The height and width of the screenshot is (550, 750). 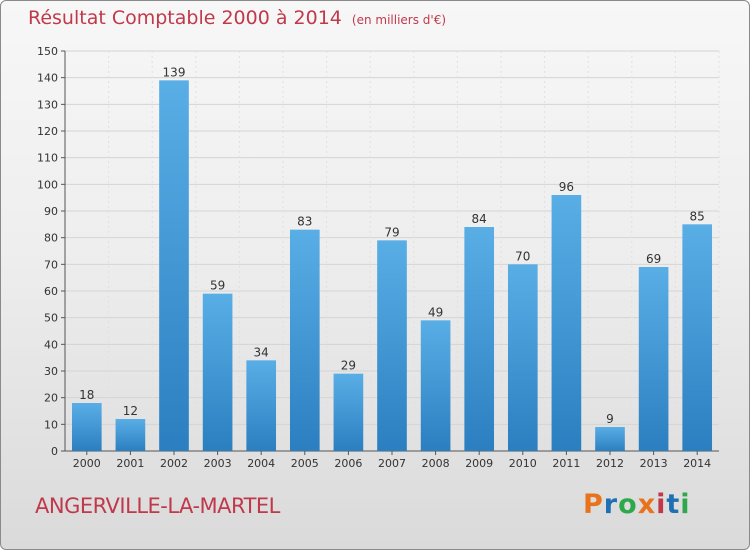 What do you see at coordinates (479, 339) in the screenshot?
I see `bar-2009` at bounding box center [479, 339].